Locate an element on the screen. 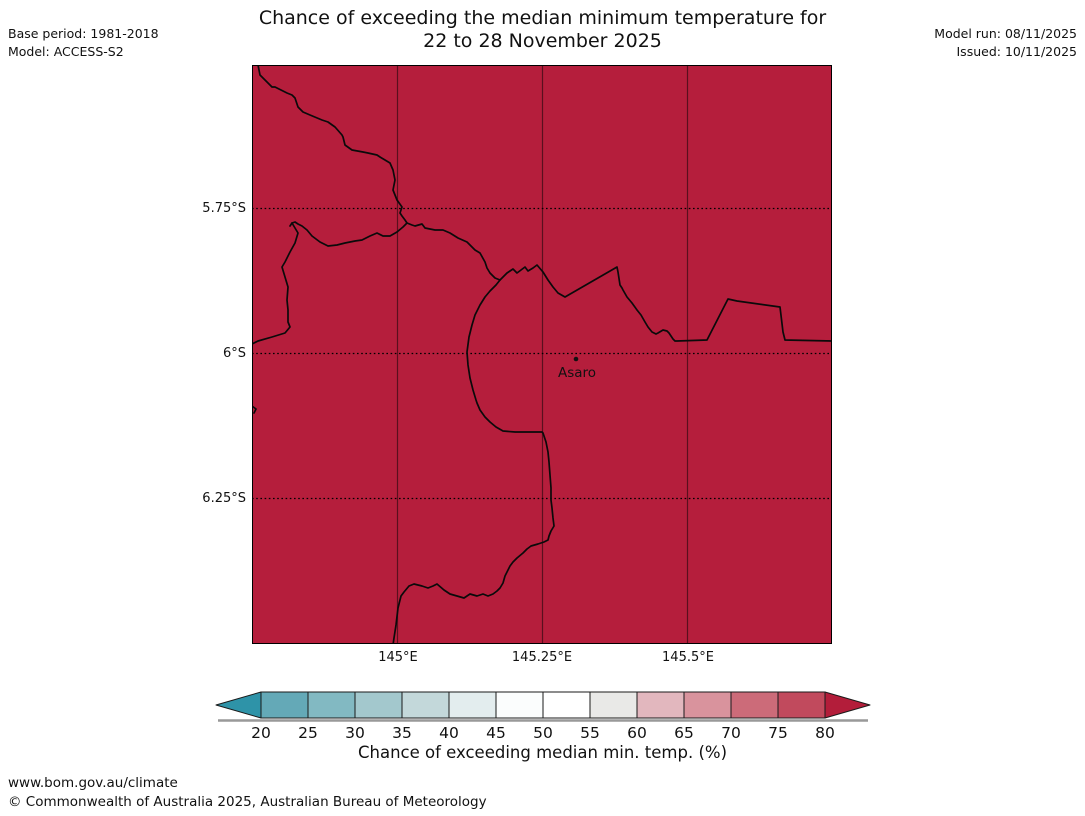 The image size is (1085, 816). colorbar-tick-label: 55 is located at coordinates (590, 733).